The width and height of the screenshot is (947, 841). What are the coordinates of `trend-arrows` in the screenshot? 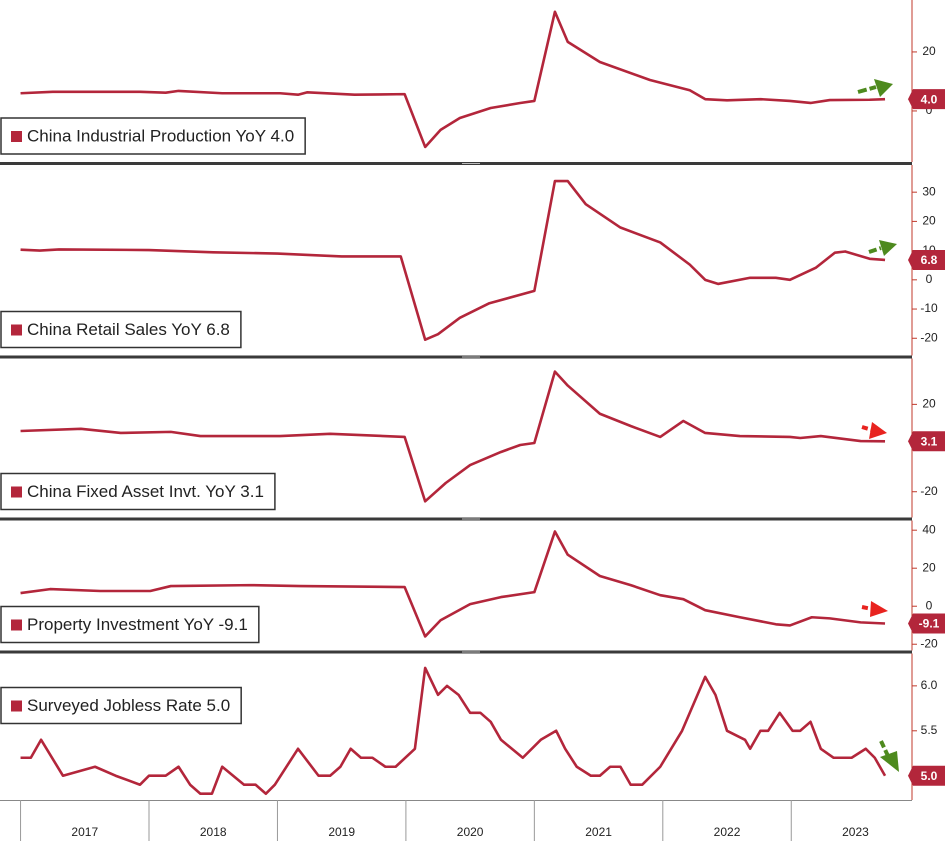 It's located at (878, 425).